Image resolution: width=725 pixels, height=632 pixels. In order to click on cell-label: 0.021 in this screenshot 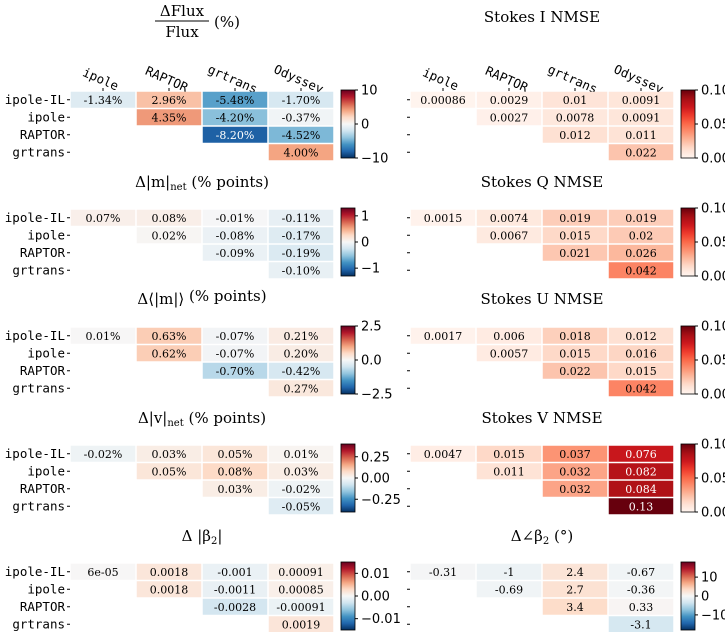, I will do `click(575, 253)`.